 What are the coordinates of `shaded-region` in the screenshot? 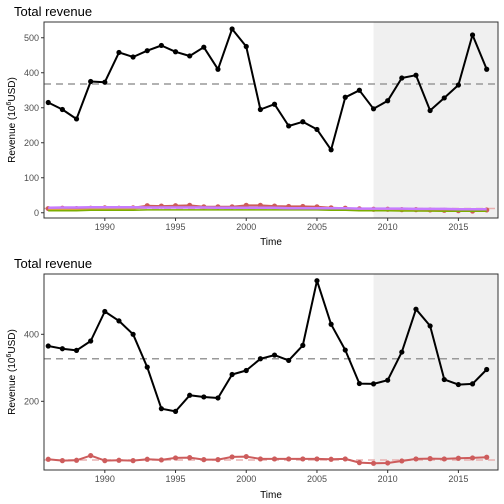 It's located at (435, 120).